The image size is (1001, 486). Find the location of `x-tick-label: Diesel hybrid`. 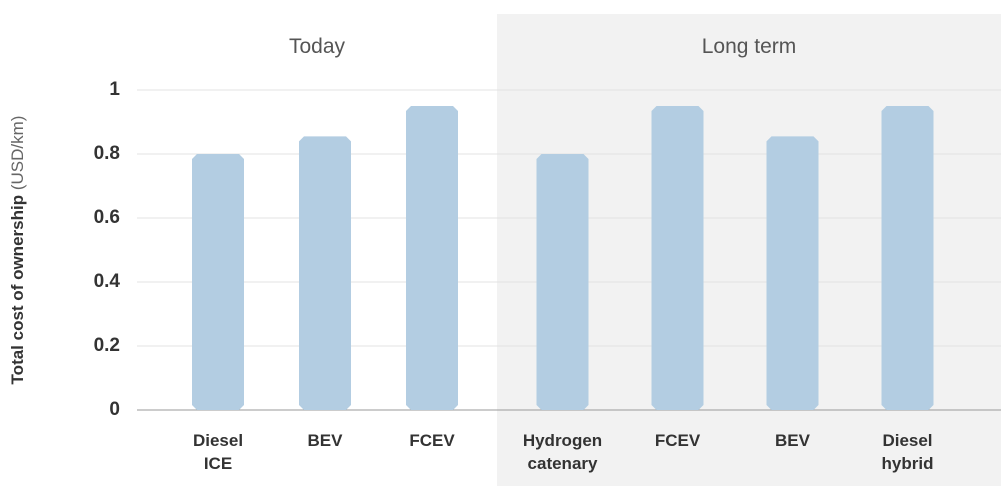

x-tick-label: Diesel hybrid is located at coordinates (907, 452).